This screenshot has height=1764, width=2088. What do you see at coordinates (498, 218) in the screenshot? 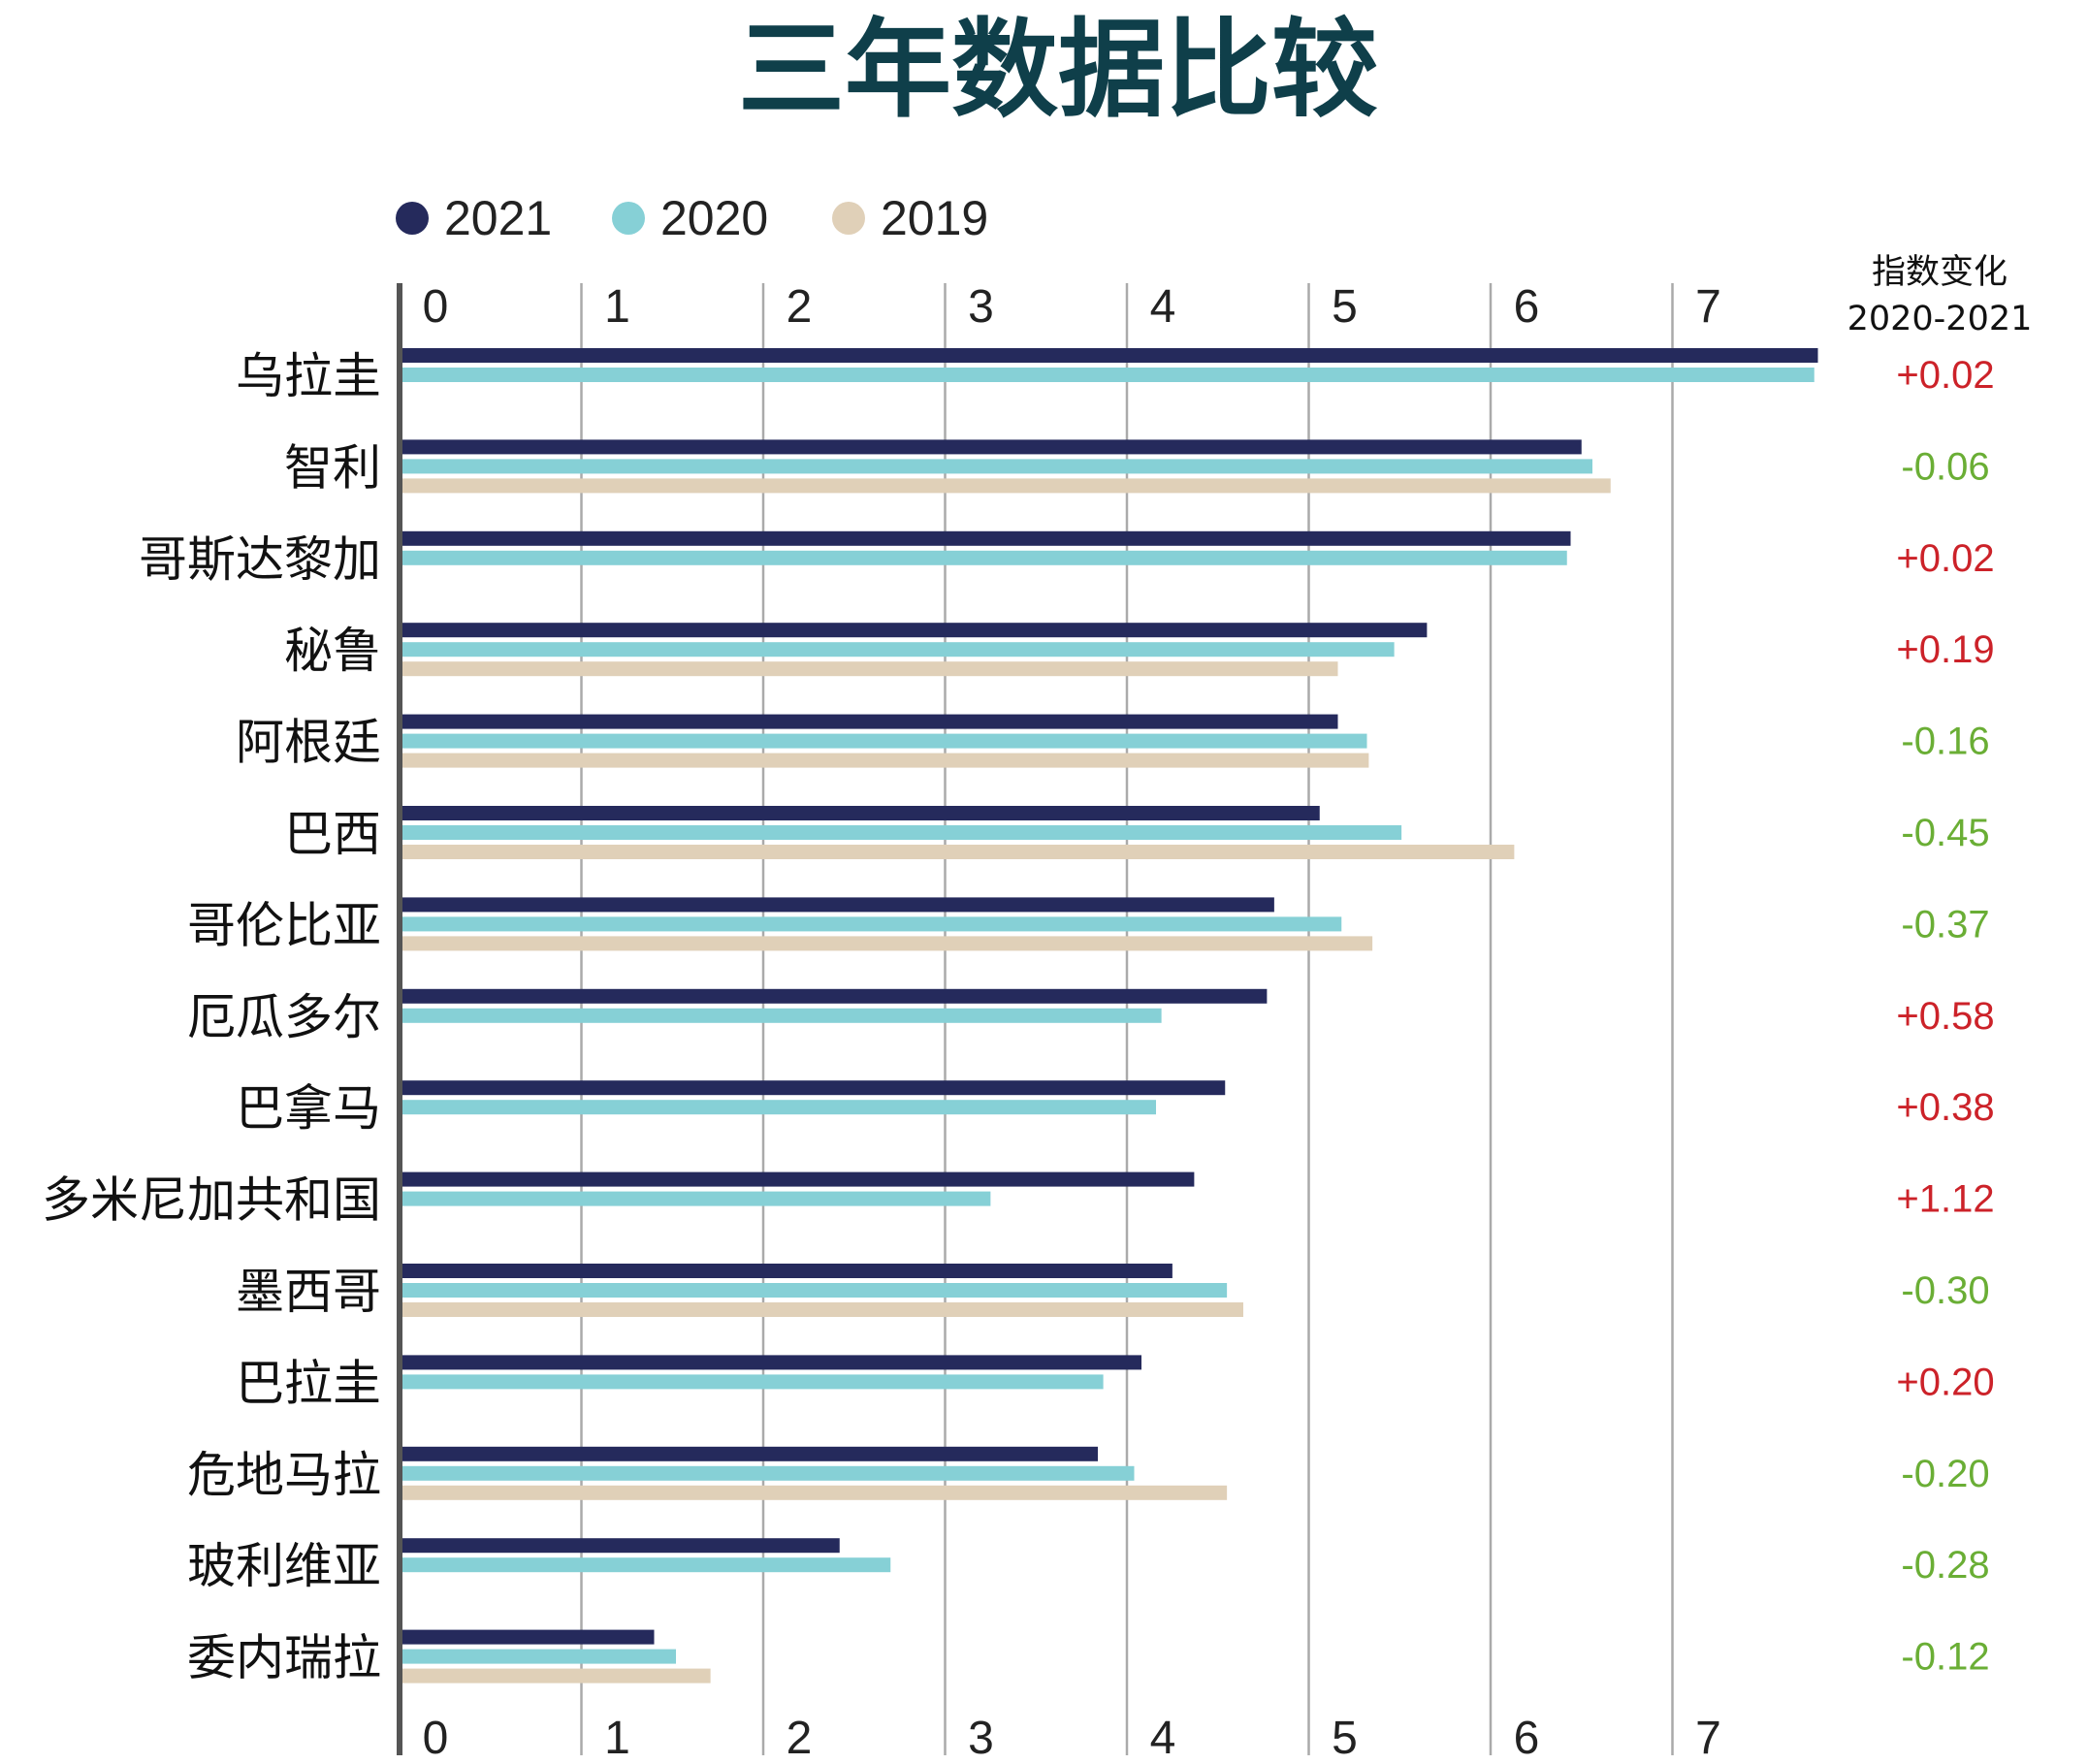
I see `legend-label-2021: 2021` at bounding box center [498, 218].